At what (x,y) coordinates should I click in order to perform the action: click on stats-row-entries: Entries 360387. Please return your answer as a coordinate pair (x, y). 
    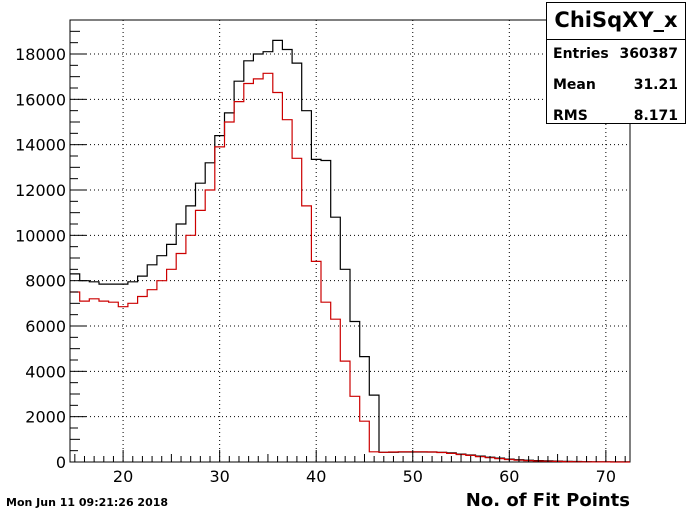
    Looking at the image, I should click on (616, 55).